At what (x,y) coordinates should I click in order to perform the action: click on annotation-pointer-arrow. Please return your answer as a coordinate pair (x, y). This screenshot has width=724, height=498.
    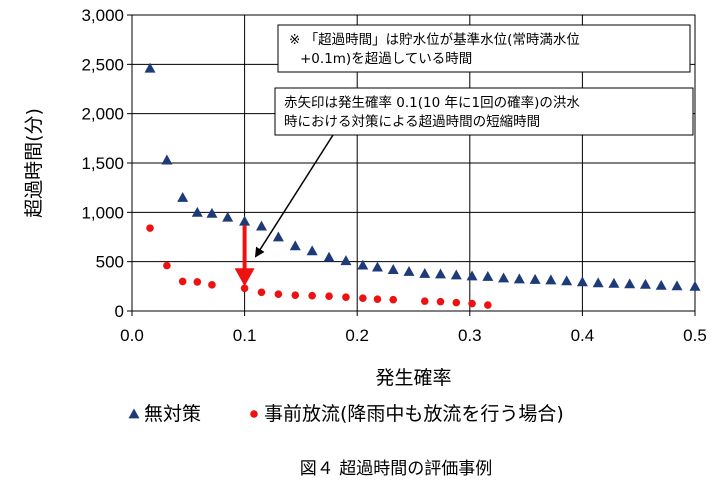
    Looking at the image, I should click on (294, 196).